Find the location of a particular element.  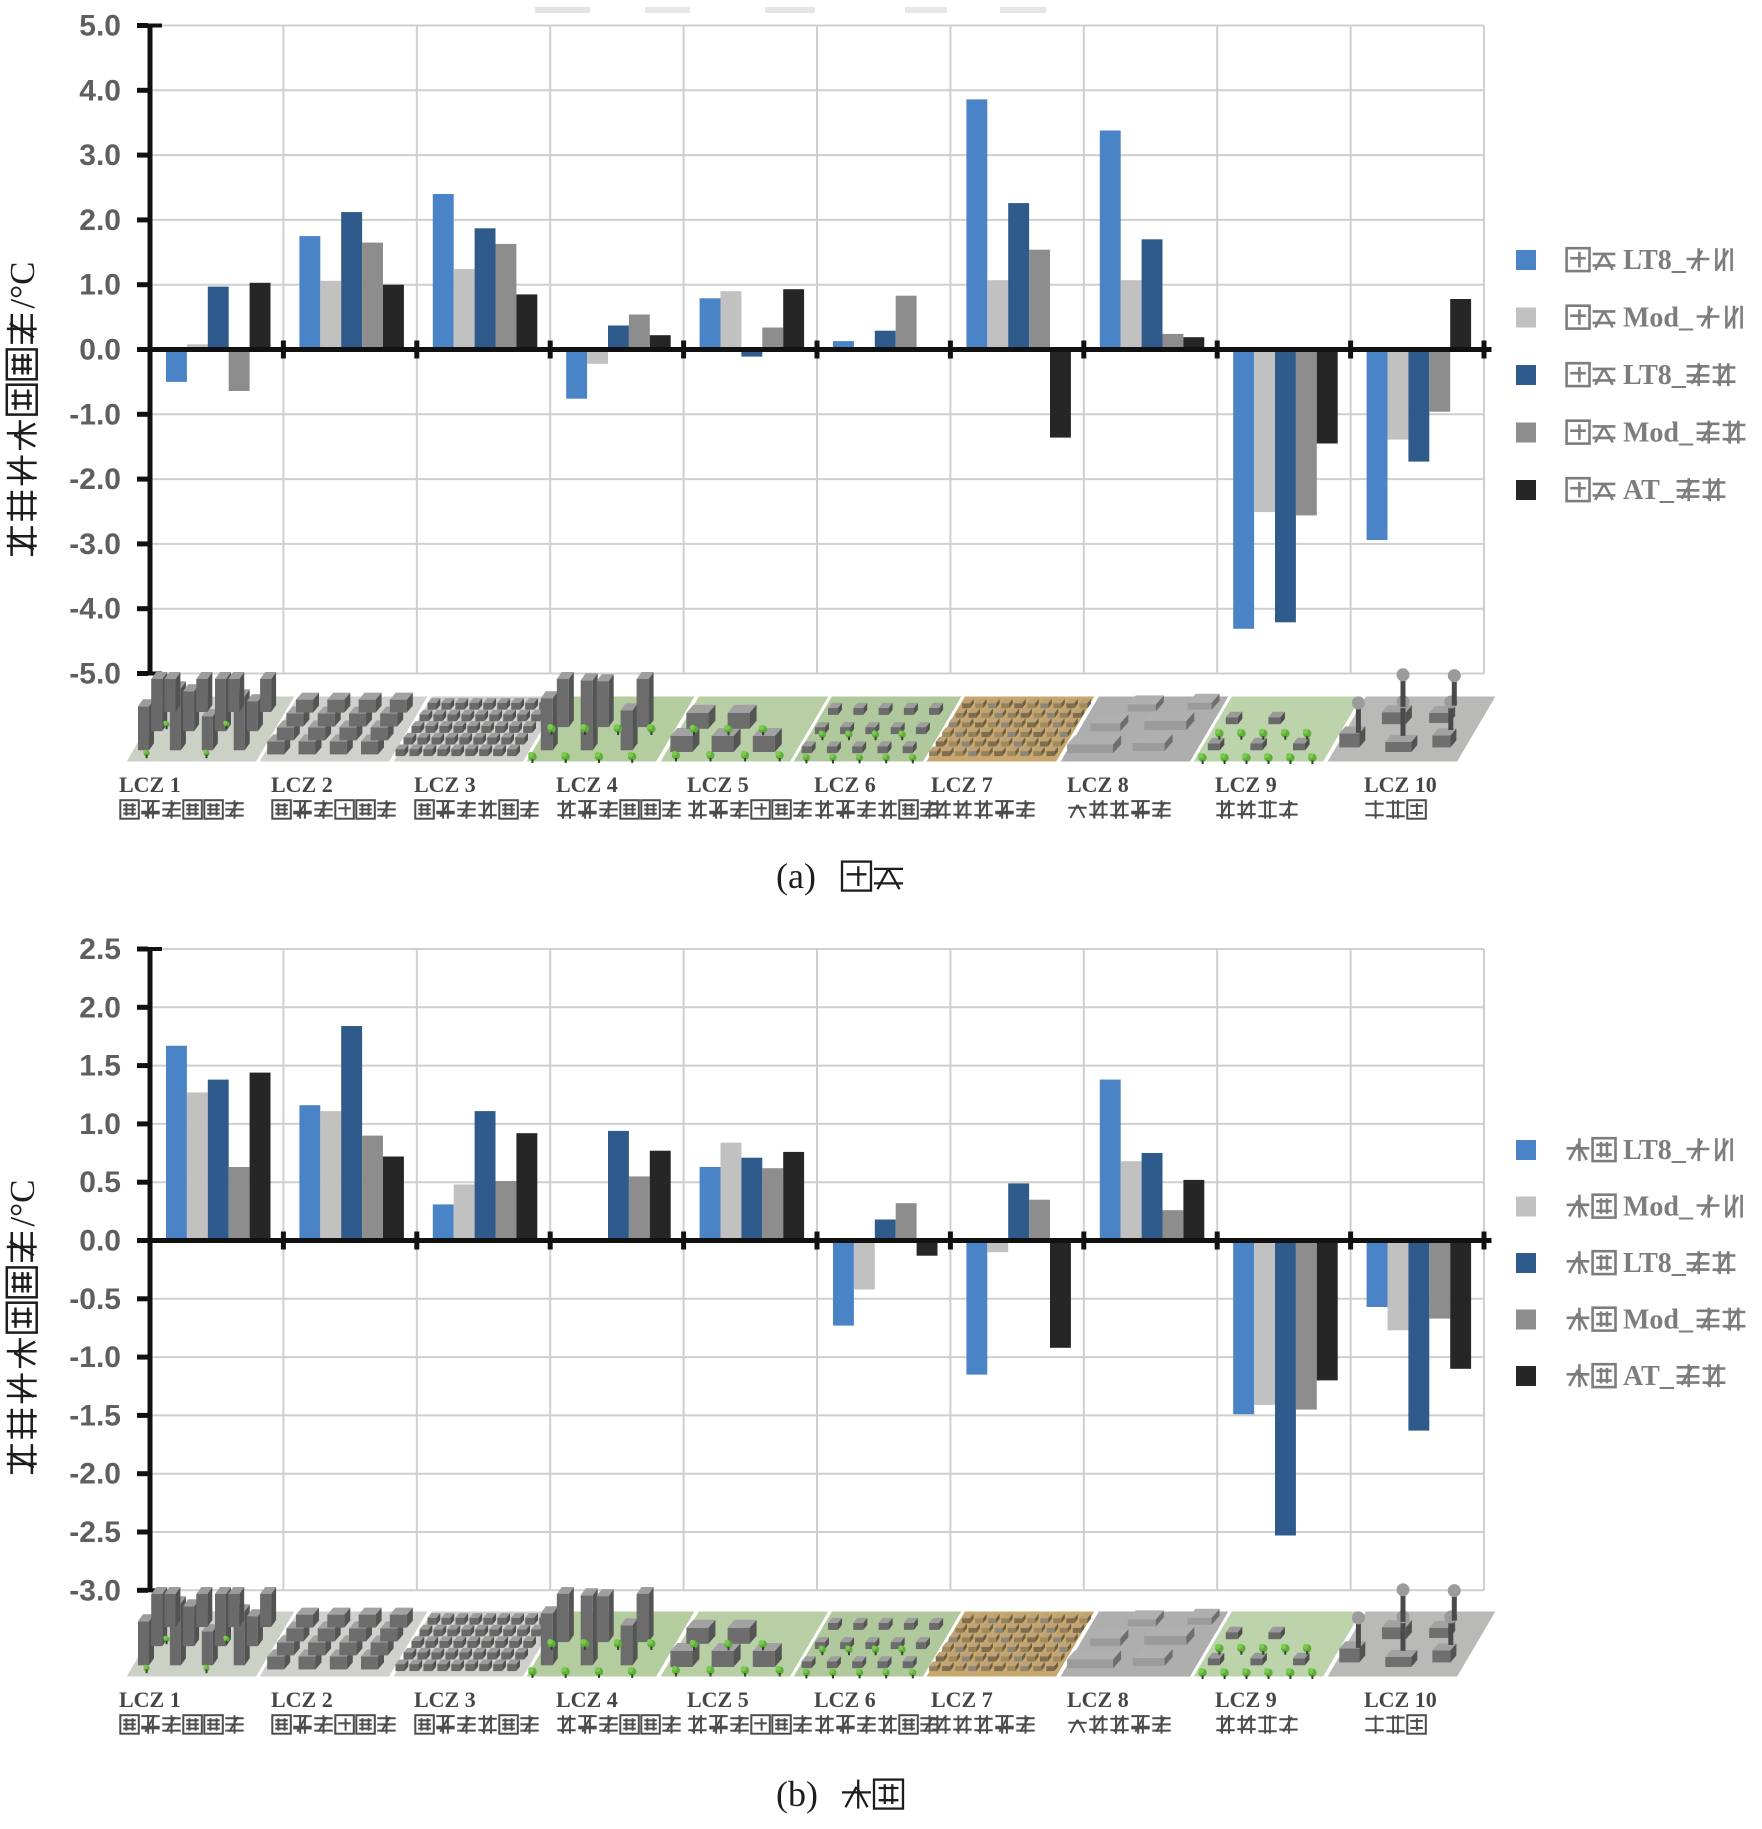

svg-text: 2.5 is located at coordinates (100, 949).